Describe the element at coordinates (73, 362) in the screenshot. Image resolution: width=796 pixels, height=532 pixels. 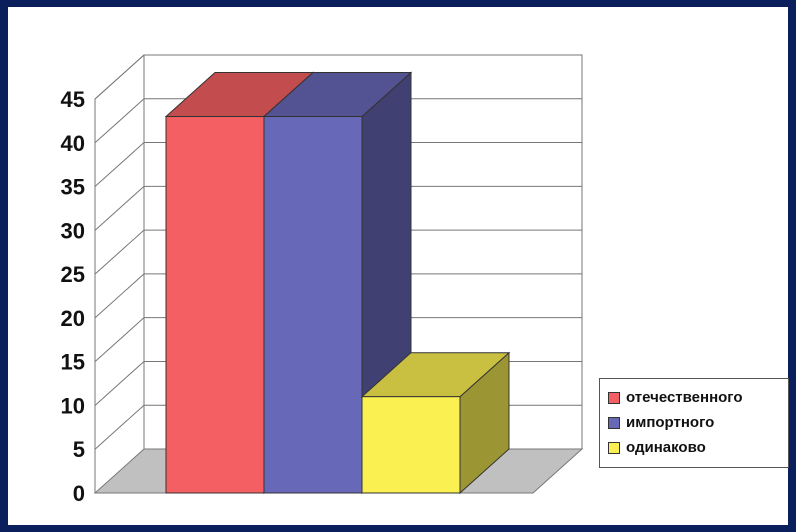
I see `y-tick-label: 15` at that location.